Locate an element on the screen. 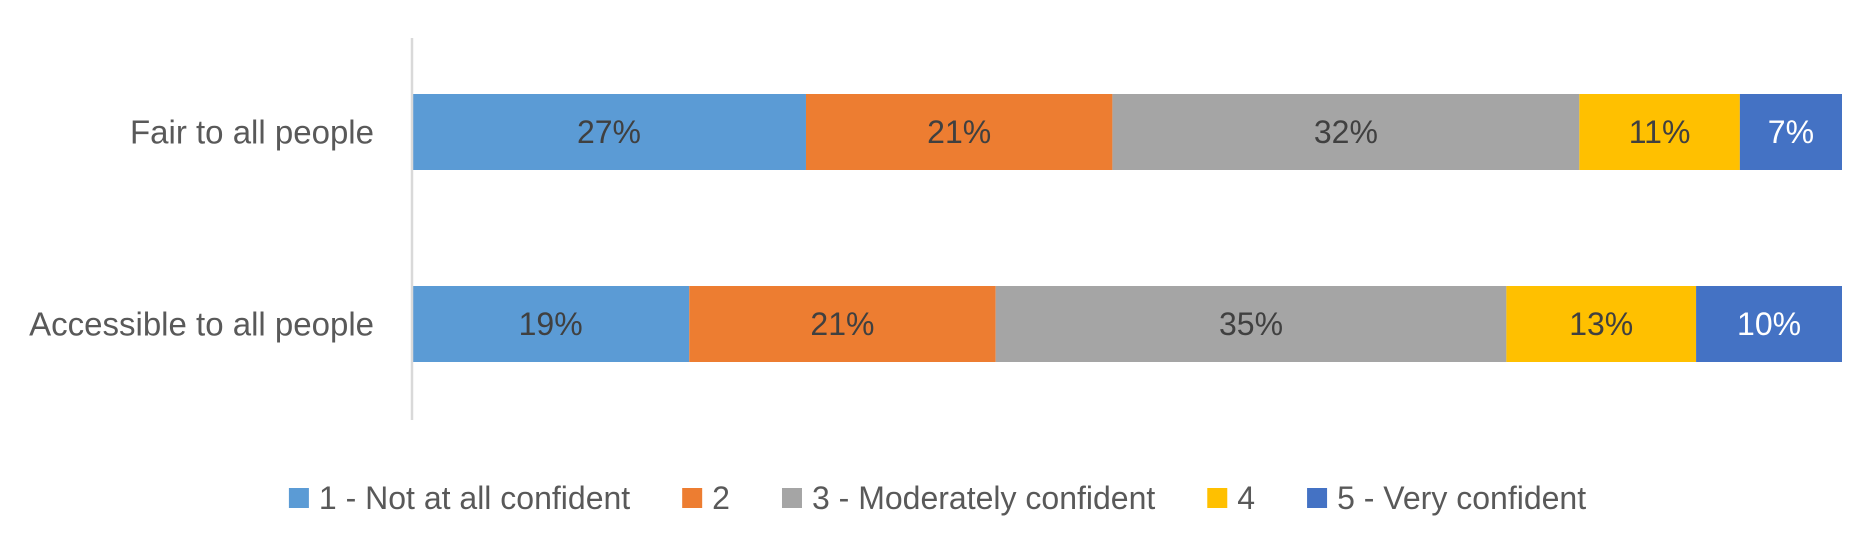  legend-item: 4 is located at coordinates (1231, 498).